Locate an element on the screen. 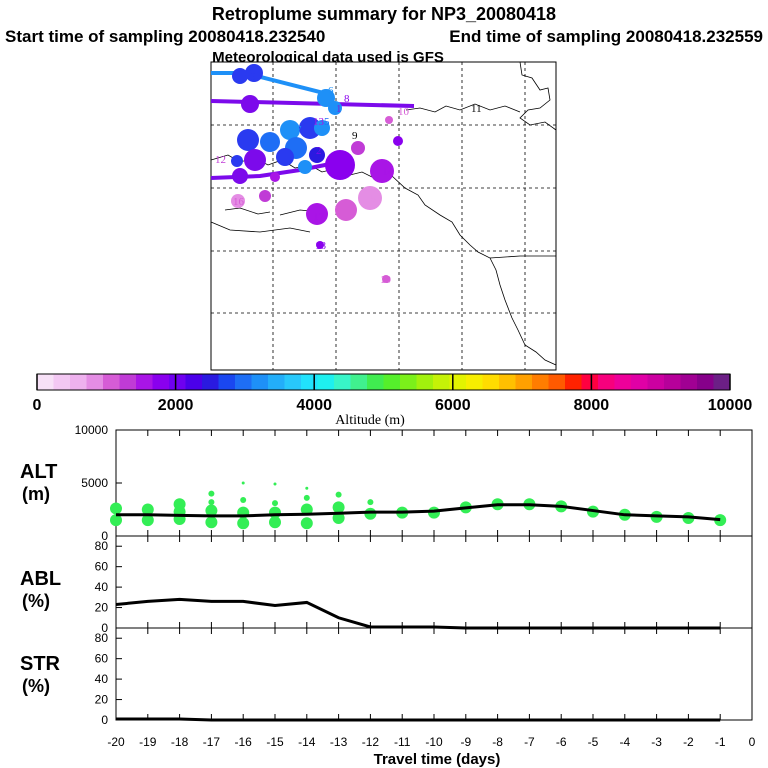  abl-unit: (%) is located at coordinates (36, 601).